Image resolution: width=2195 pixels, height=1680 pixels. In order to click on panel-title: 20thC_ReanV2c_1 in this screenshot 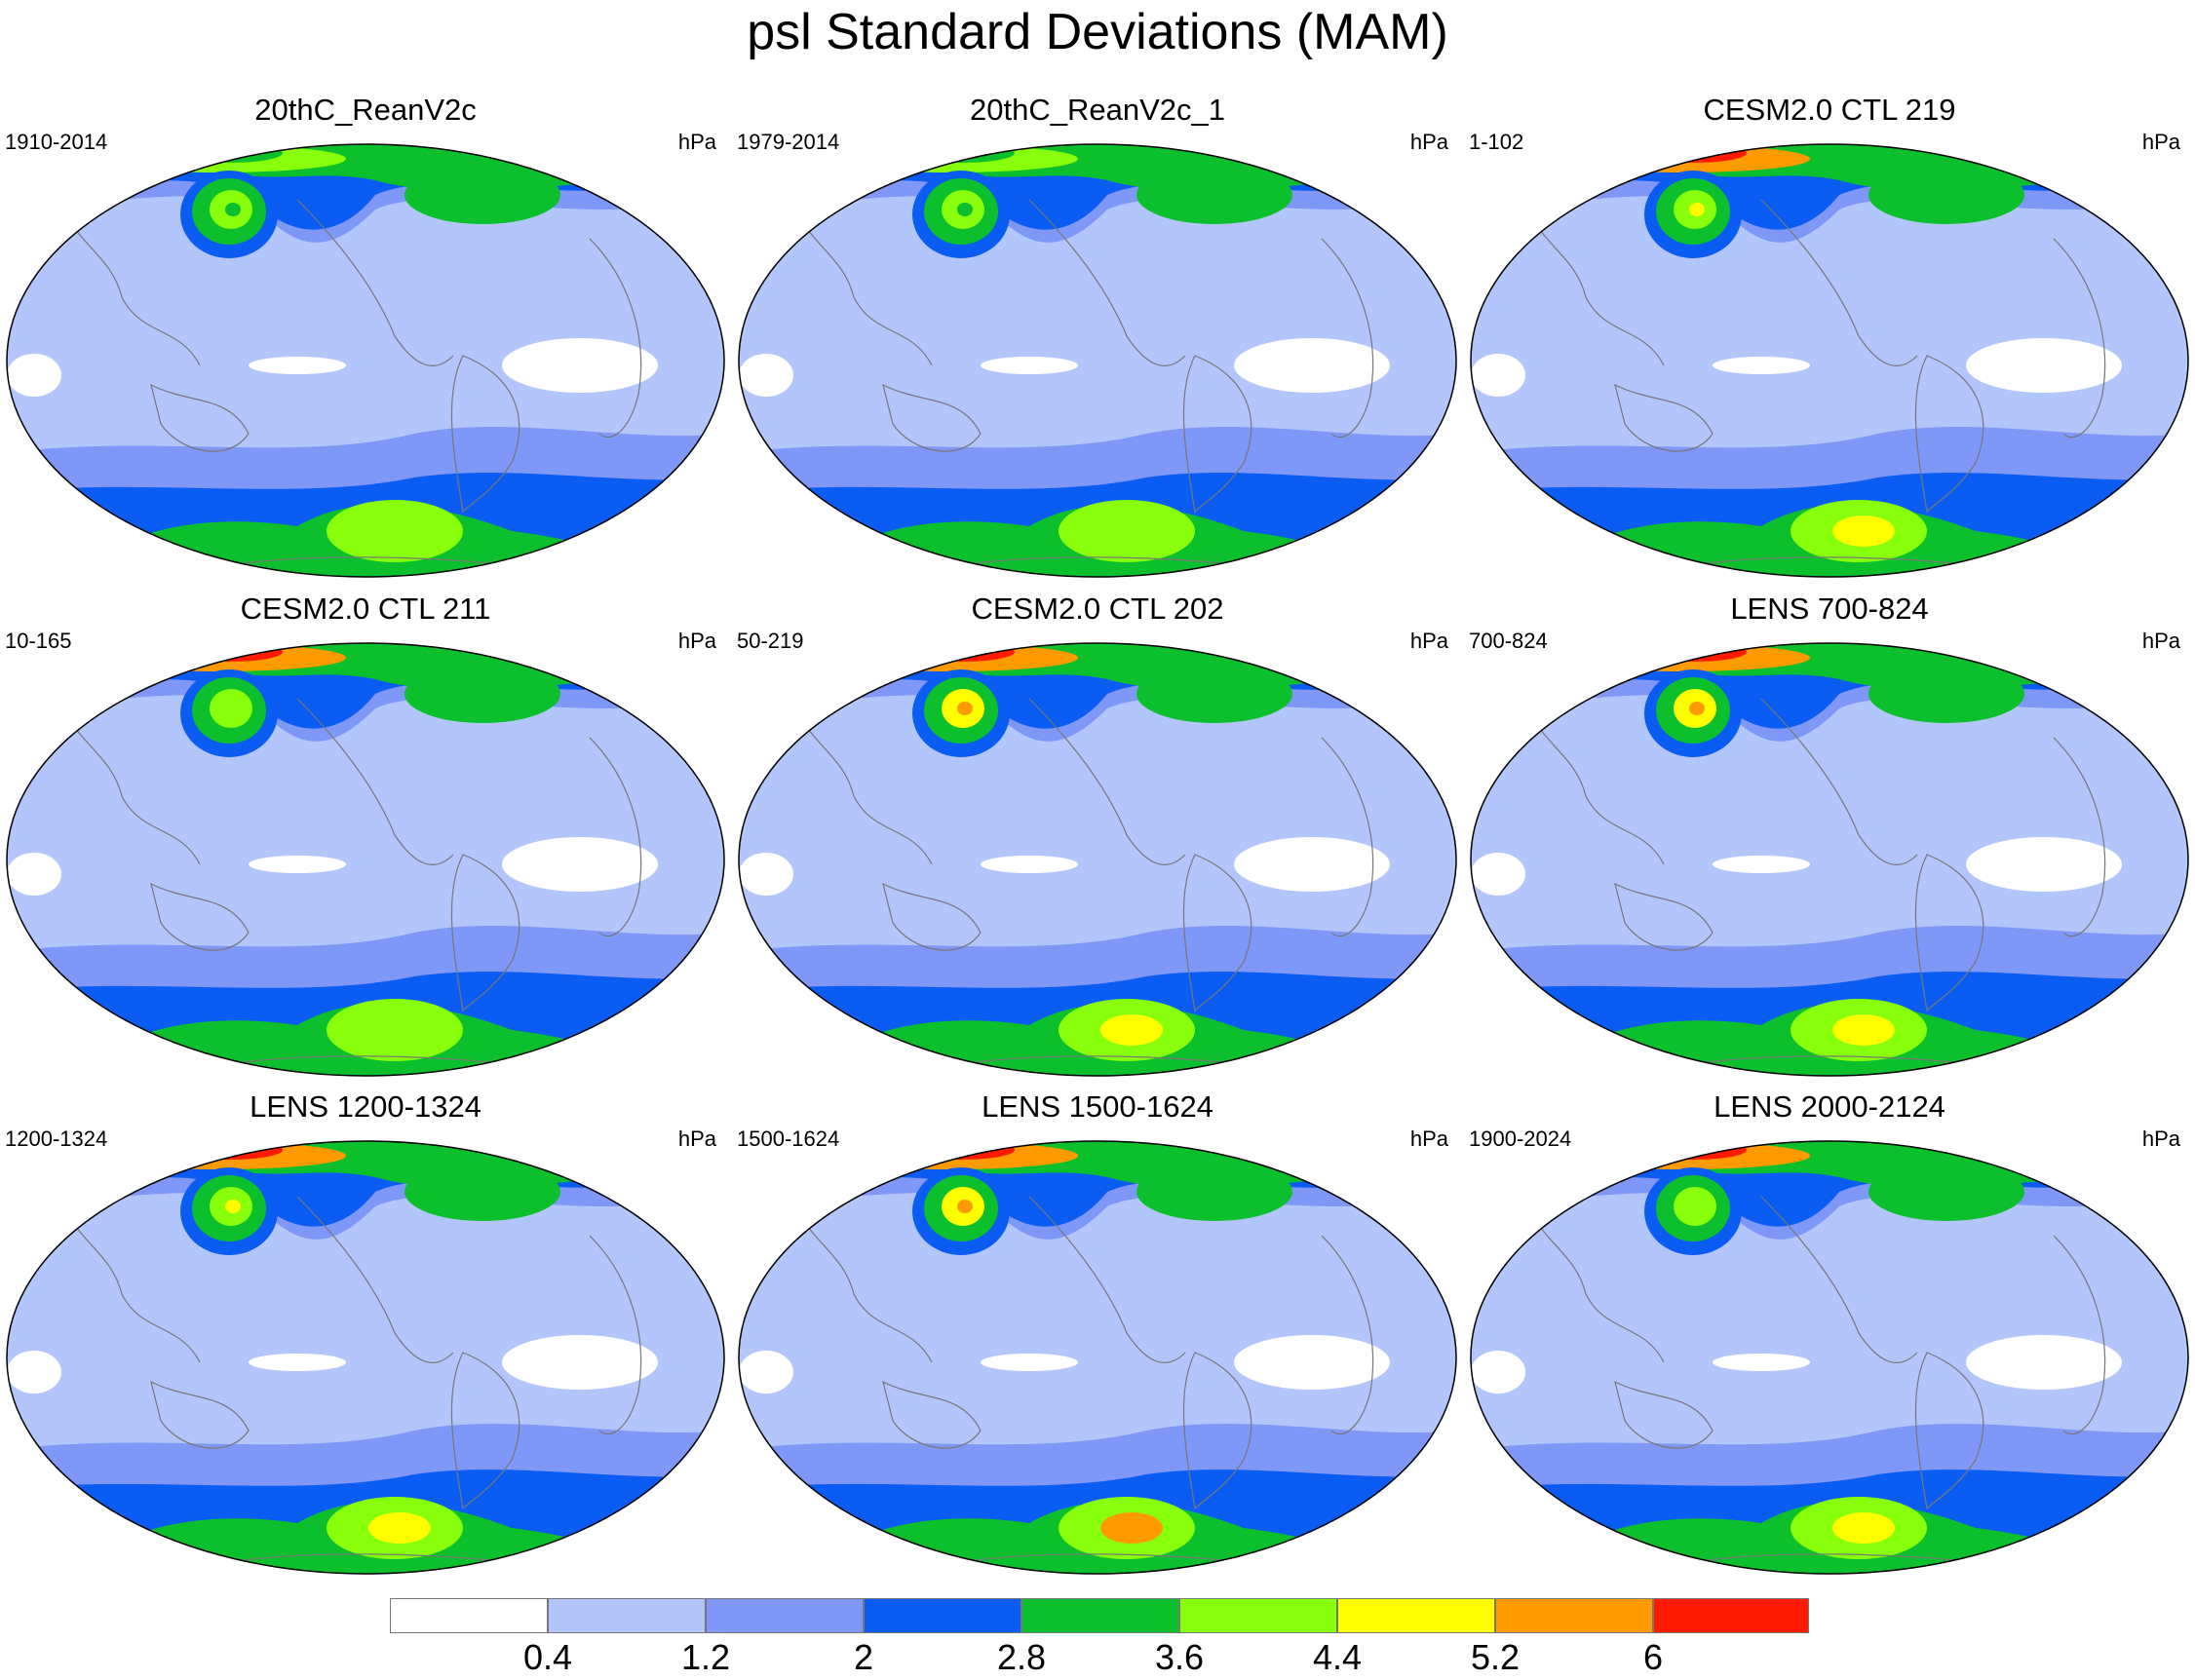, I will do `click(1097, 110)`.